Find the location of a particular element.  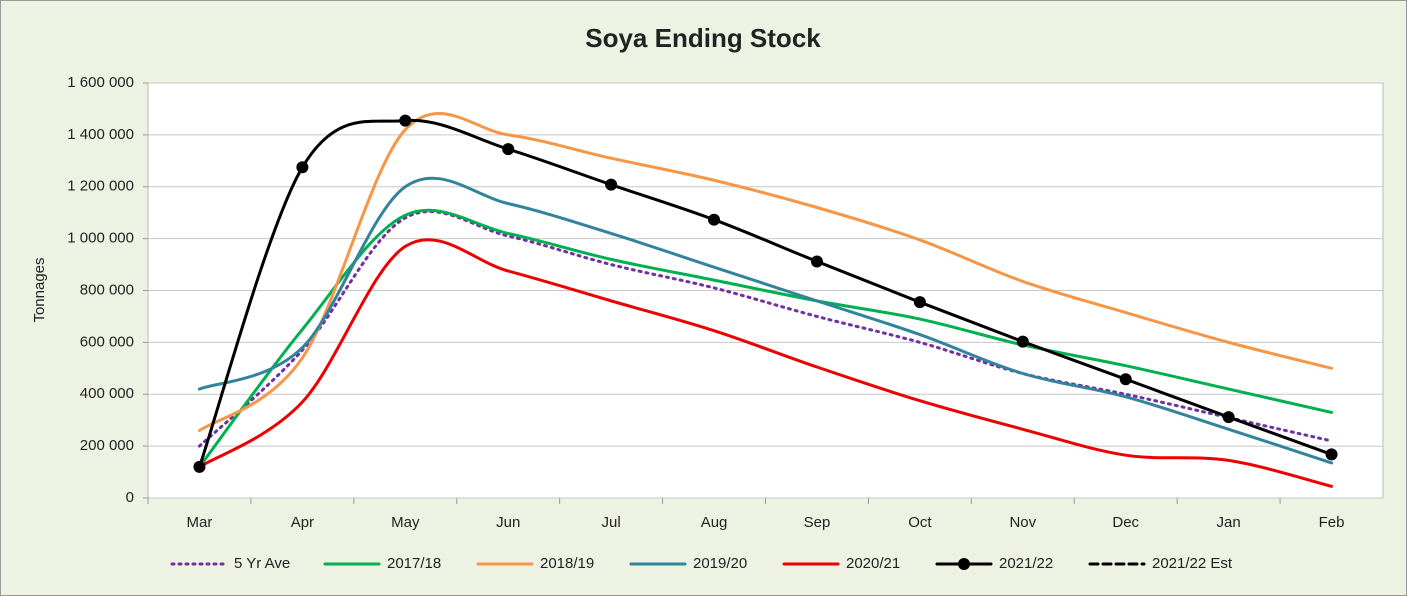

y-tick-label: 400 000 is located at coordinates (107, 393).